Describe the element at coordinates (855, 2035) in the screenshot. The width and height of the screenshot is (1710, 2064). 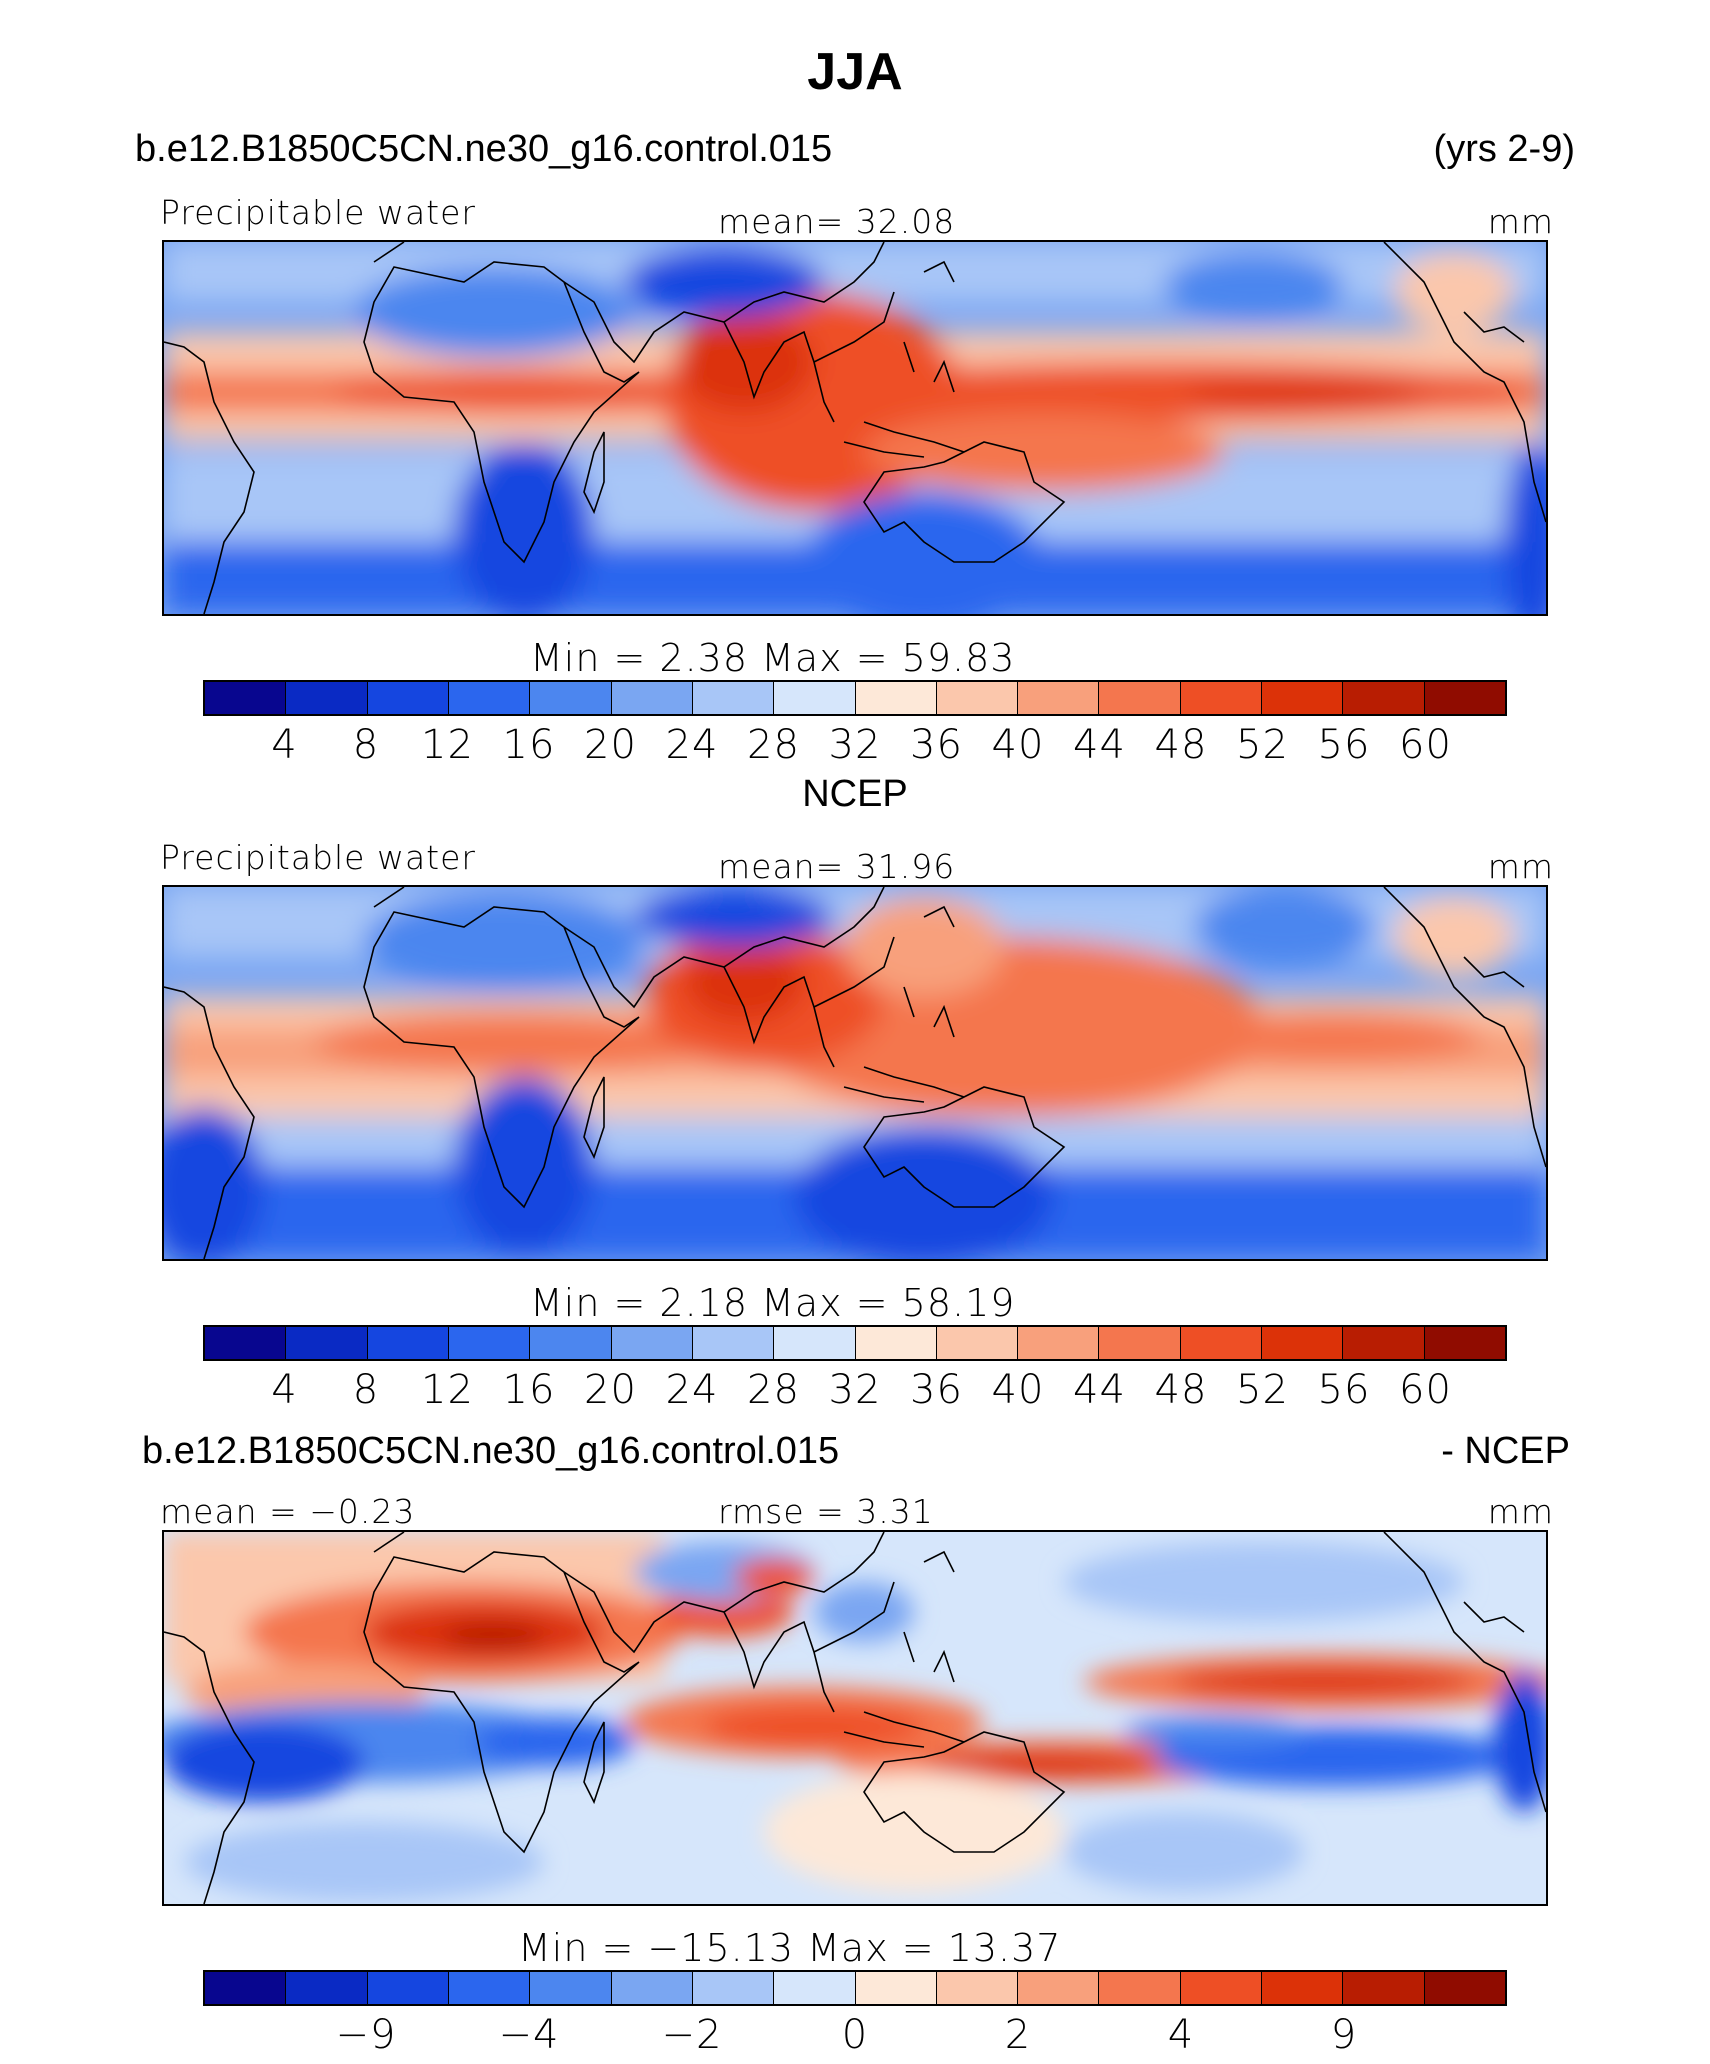
I see `colorbar-tick-label: 0` at that location.